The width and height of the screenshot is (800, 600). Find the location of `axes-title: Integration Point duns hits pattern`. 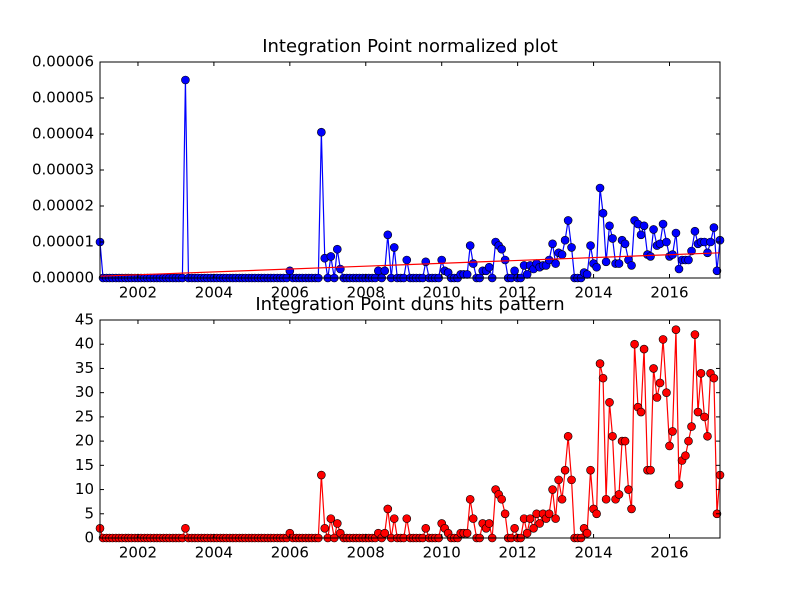

axes-title: Integration Point duns hits pattern is located at coordinates (409, 304).